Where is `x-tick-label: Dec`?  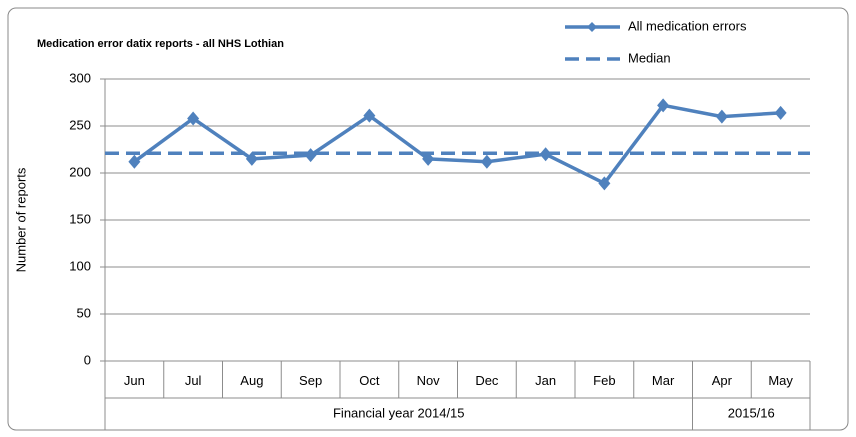 x-tick-label: Dec is located at coordinates (487, 380).